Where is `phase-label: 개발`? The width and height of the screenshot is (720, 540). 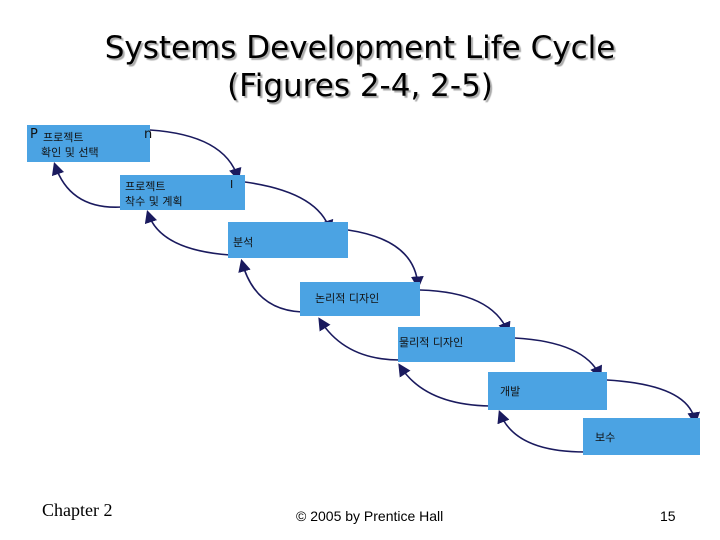 phase-label: 개발 is located at coordinates (510, 391).